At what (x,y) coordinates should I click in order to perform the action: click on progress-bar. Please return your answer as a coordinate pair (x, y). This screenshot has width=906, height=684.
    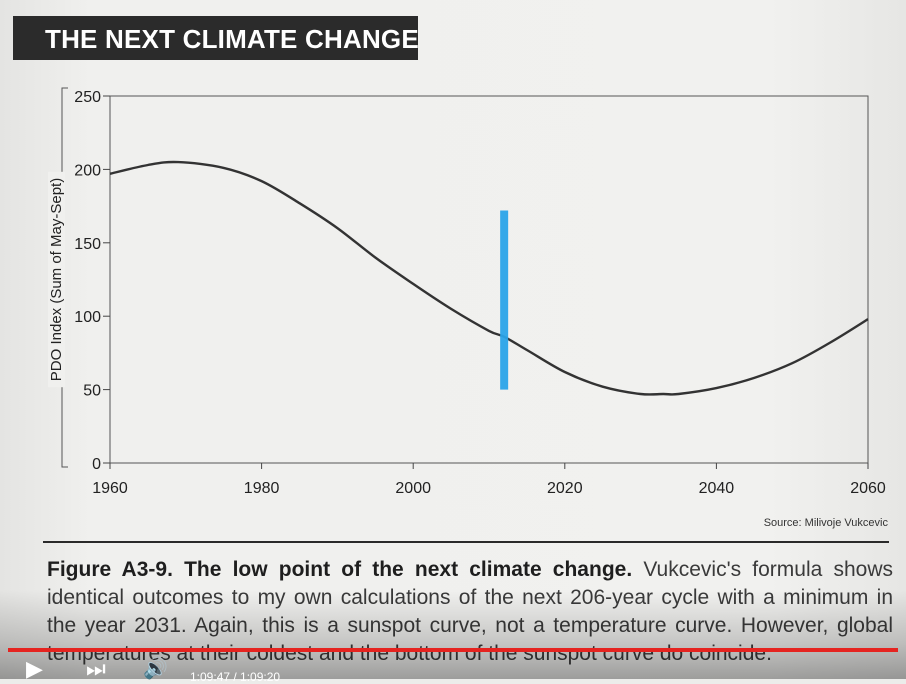
    Looking at the image, I should click on (453, 650).